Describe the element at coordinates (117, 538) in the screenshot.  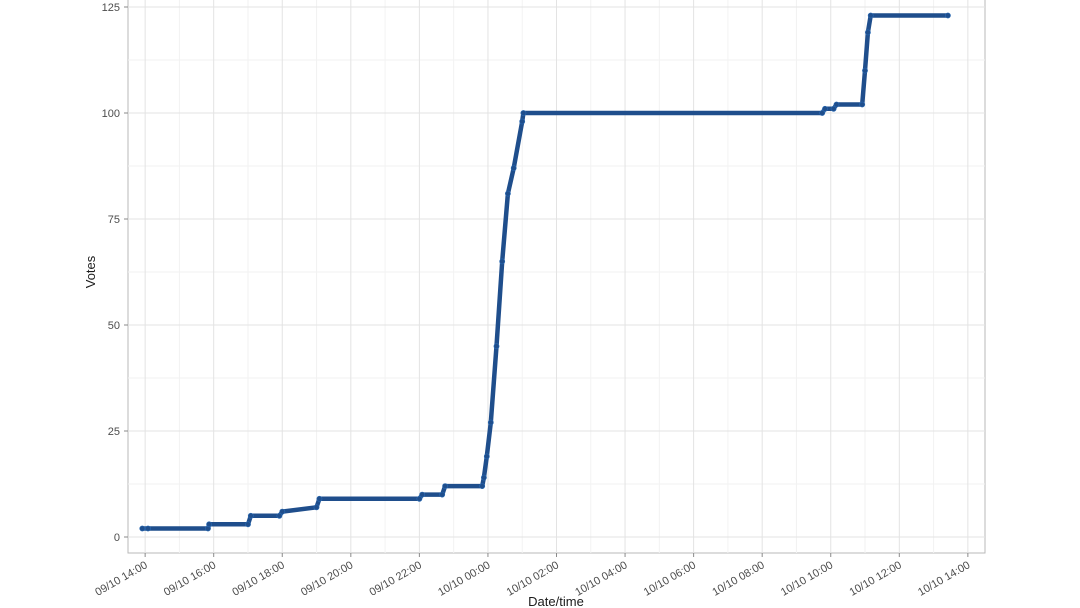
I see `y-tick-label: 0` at that location.